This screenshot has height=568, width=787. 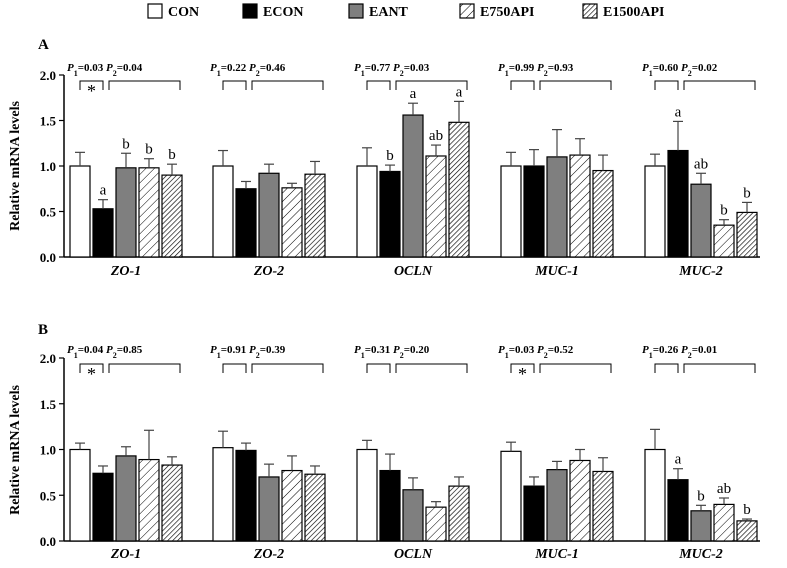 What do you see at coordinates (283, 12) in the screenshot?
I see `legend-label-econ: ECON` at bounding box center [283, 12].